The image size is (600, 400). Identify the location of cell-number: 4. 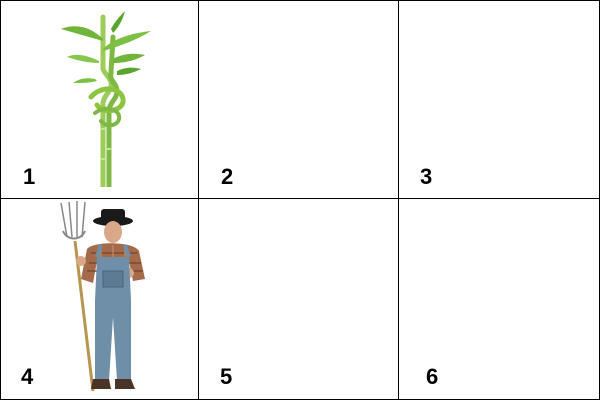
(27, 376).